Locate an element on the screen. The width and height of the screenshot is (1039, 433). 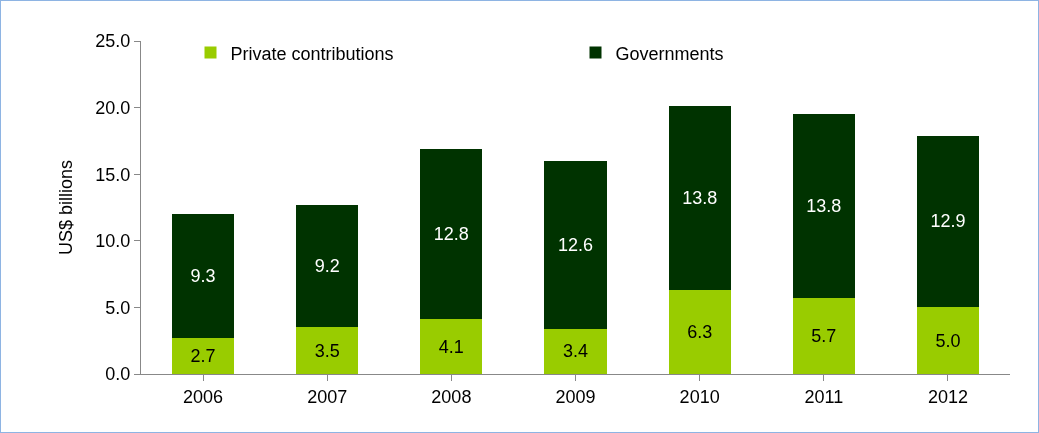
x-tick-label: 2008 is located at coordinates (451, 396).